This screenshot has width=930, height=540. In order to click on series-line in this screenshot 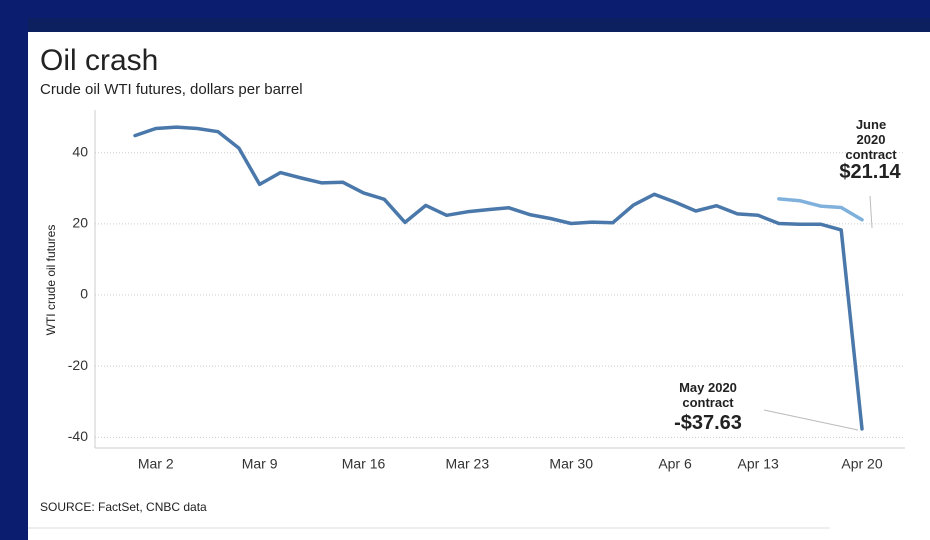, I will do `click(820, 209)`.